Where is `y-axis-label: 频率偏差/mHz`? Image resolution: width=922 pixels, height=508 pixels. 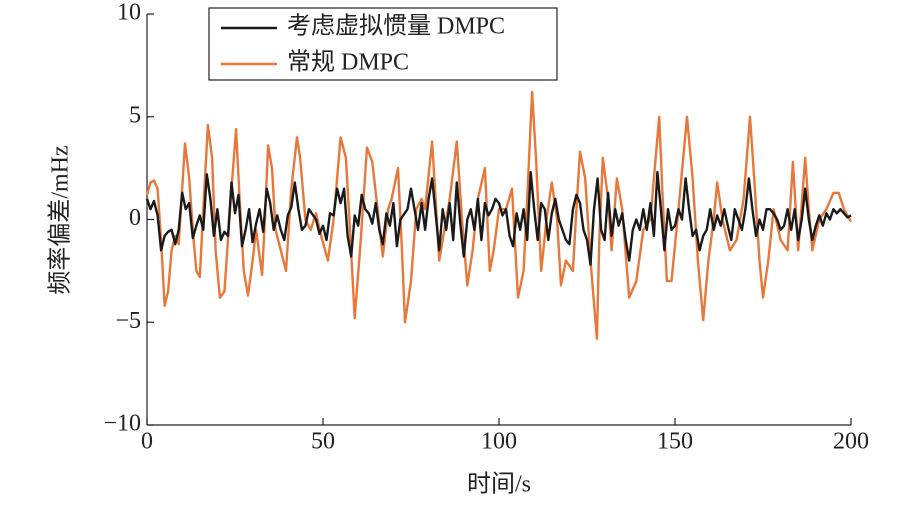
y-axis-label: 频率偏差/mHz is located at coordinates (60, 219).